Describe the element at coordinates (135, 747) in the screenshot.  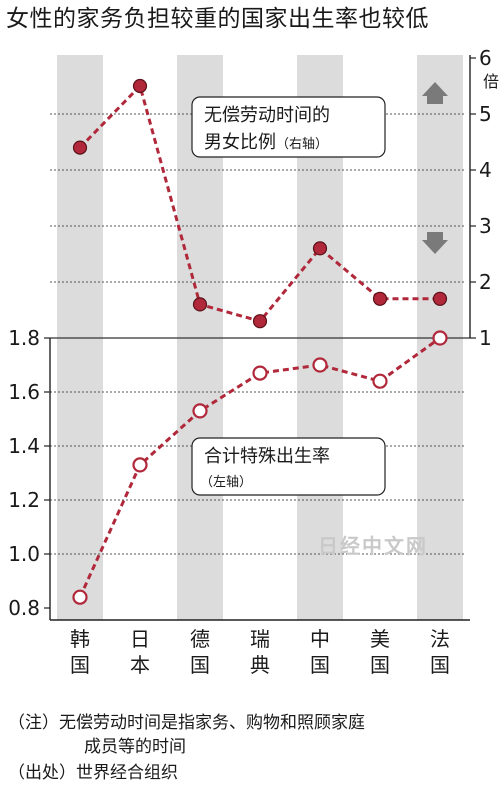
I see `footnote-line-2: 成员等的时间` at that location.